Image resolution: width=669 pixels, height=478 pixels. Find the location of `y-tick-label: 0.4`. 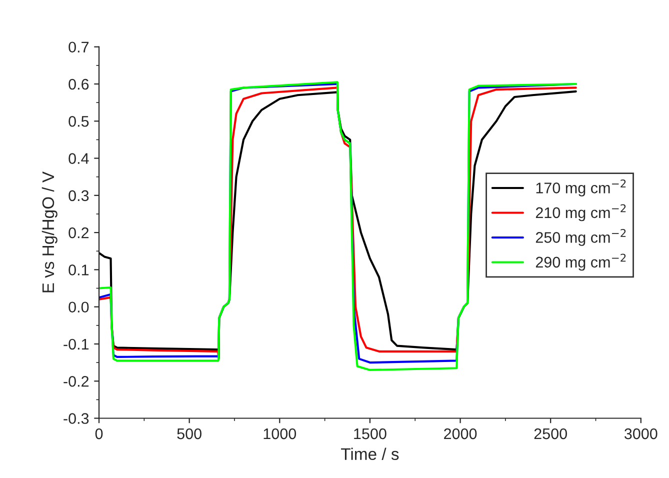

y-tick-label: 0.4 is located at coordinates (78, 158).